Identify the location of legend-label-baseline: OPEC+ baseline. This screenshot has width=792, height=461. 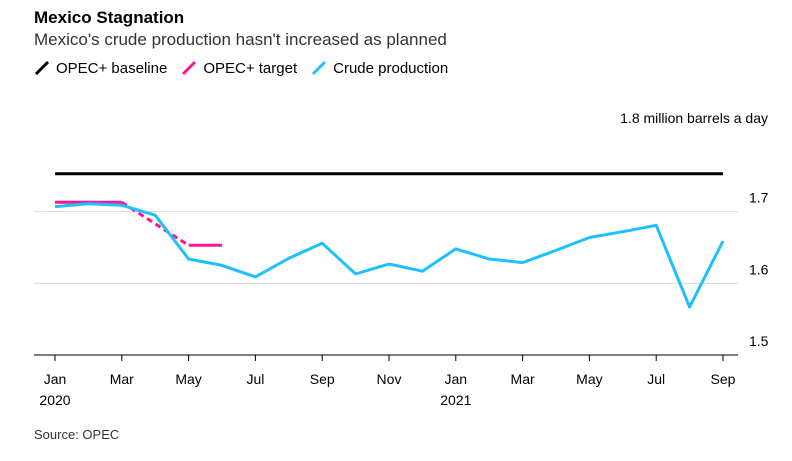
(112, 68).